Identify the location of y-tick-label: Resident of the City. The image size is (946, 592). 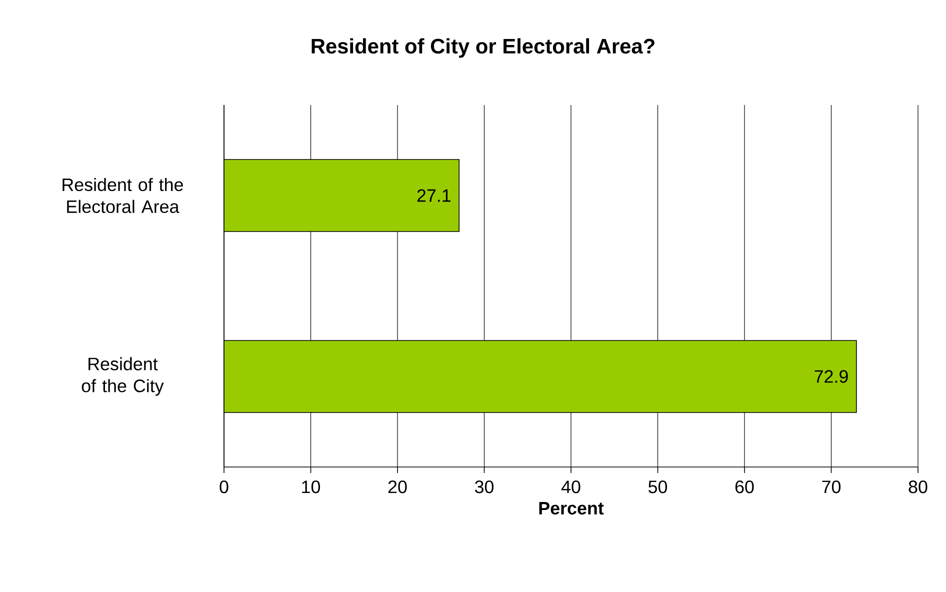
(123, 376).